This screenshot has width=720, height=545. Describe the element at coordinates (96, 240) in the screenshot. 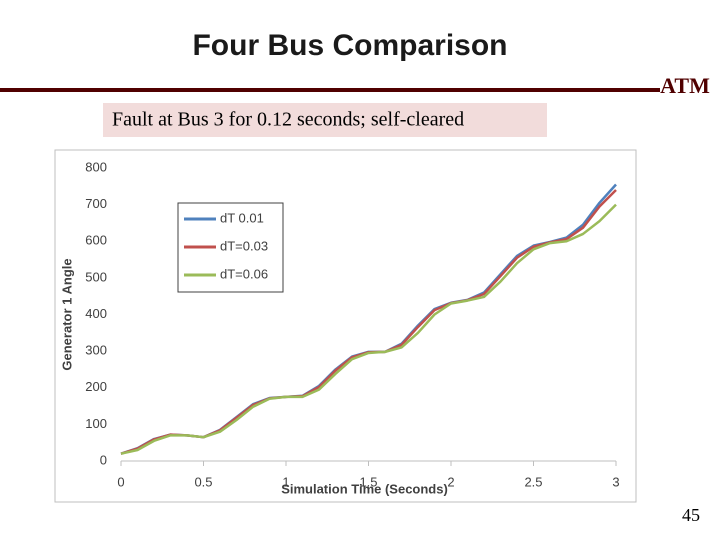

I see `y-tick-label: 600` at that location.